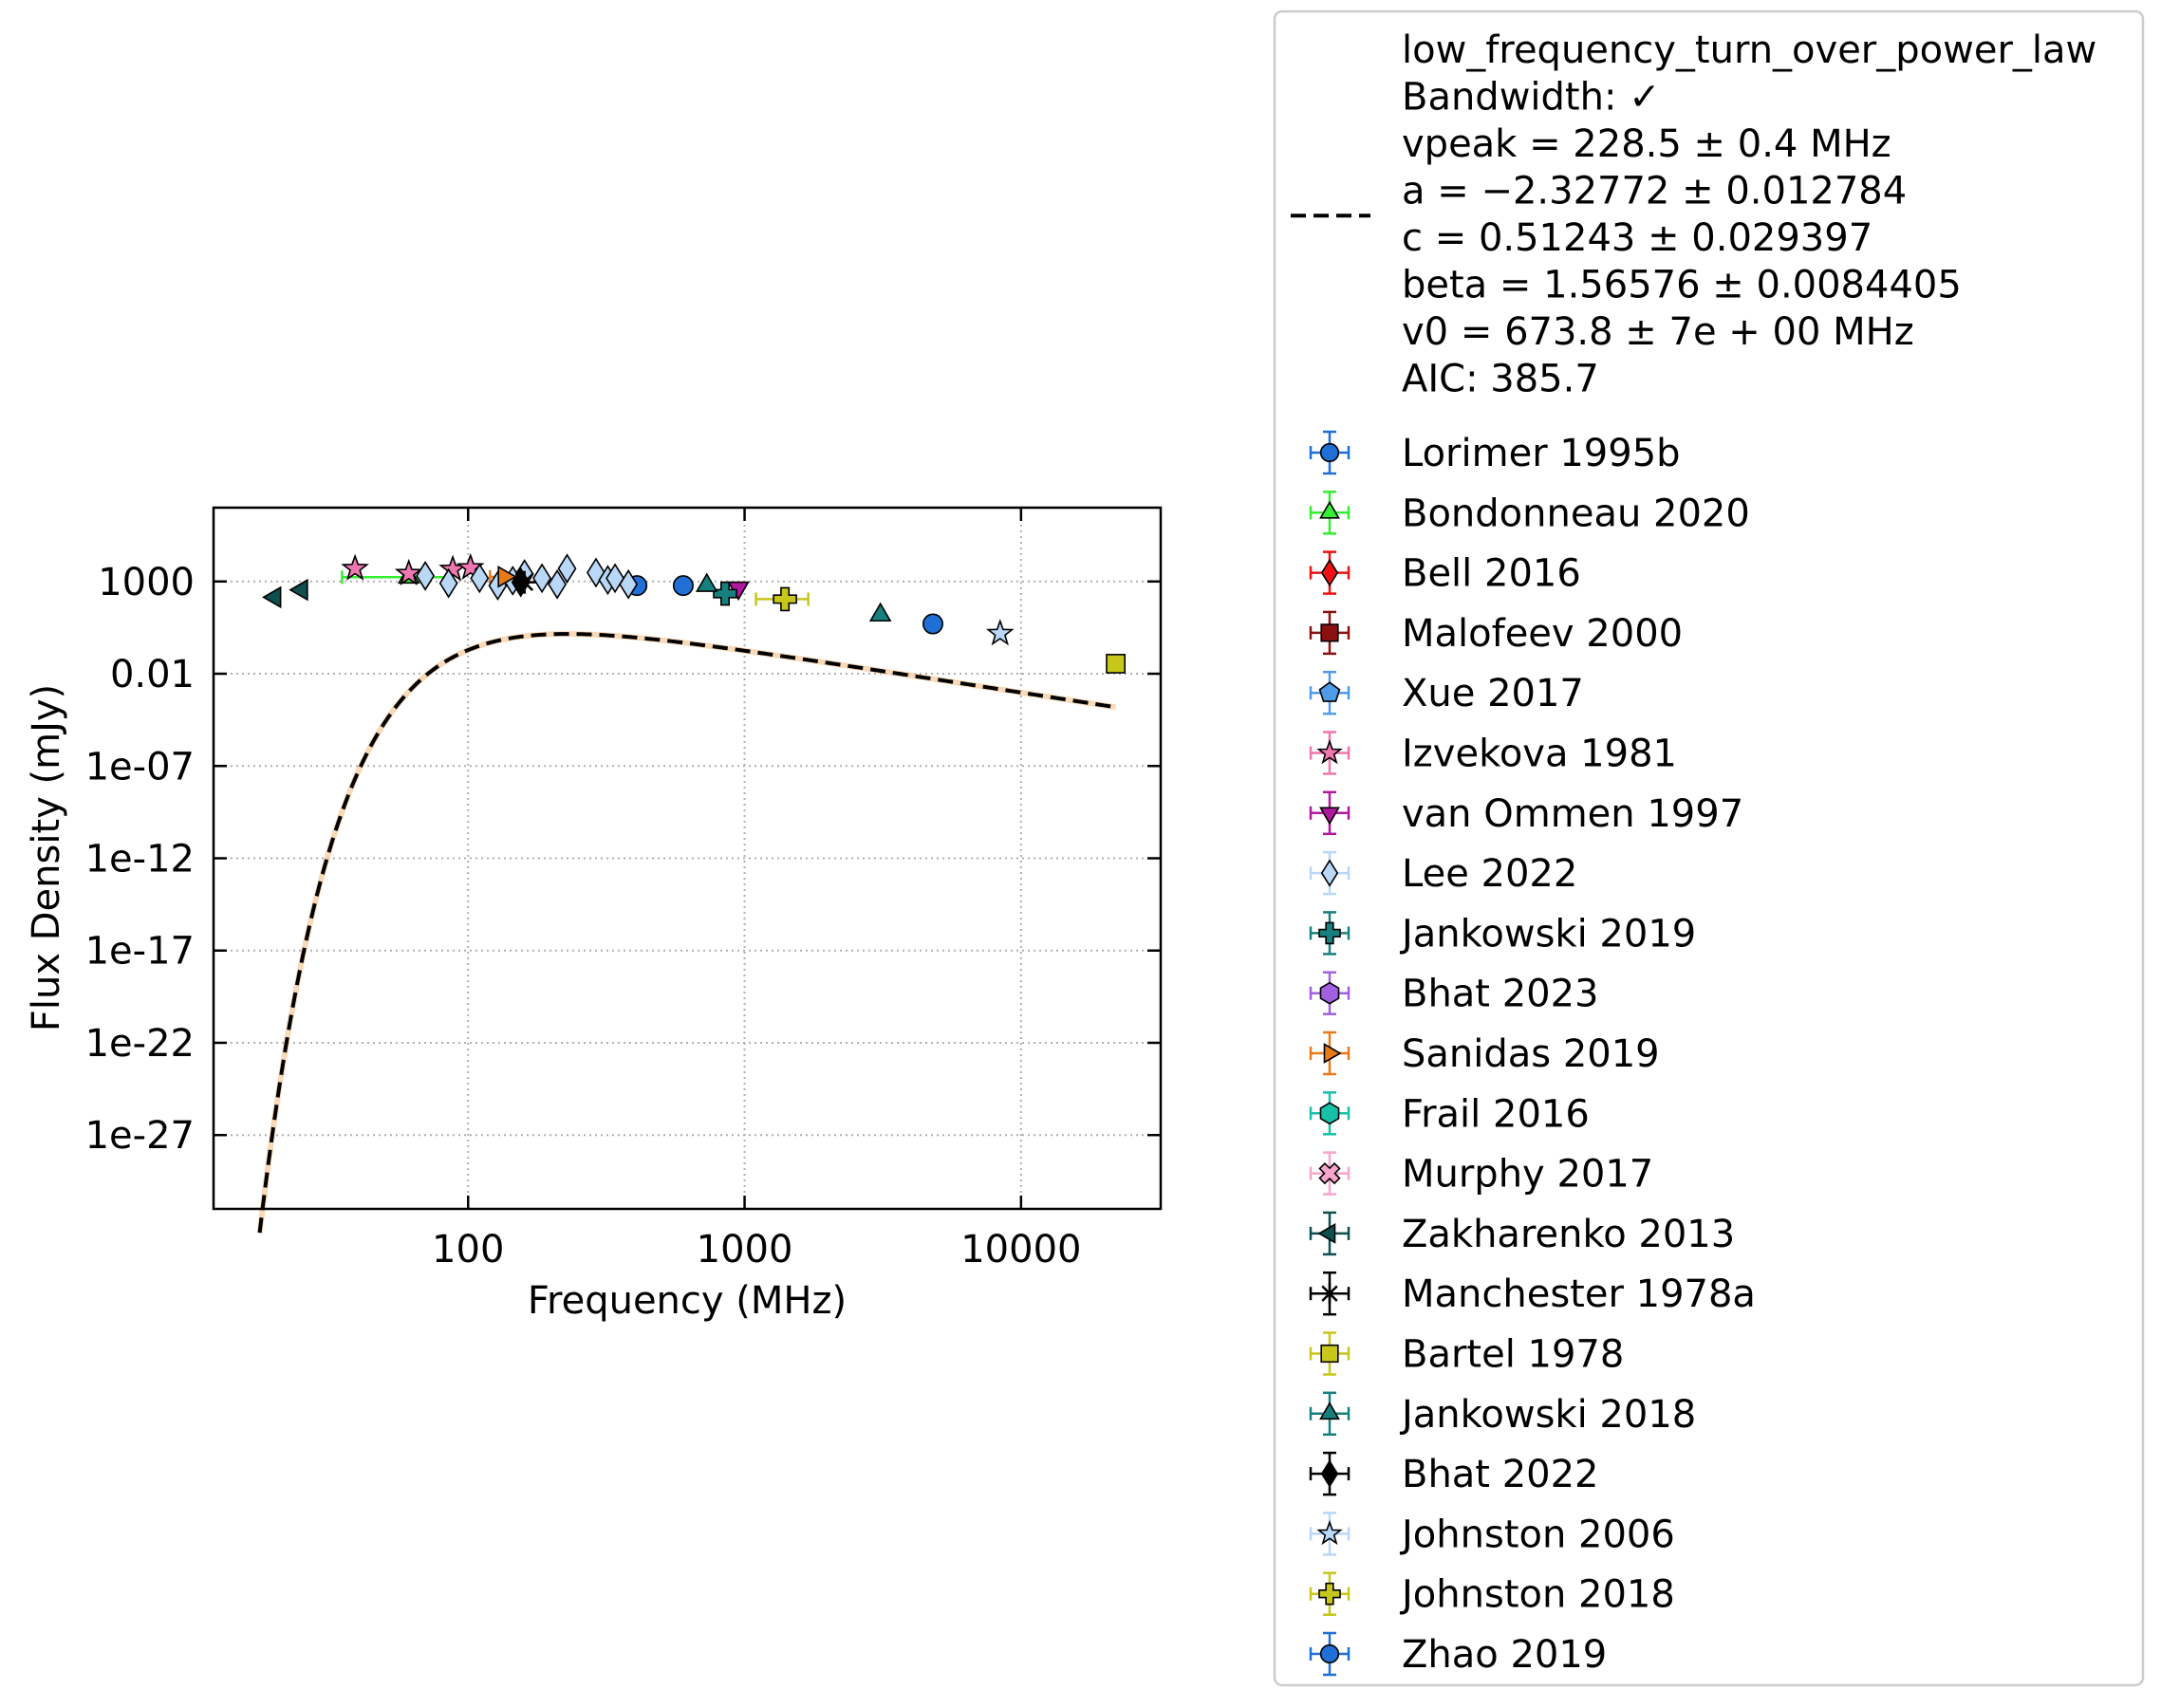 This screenshot has width=2161, height=1708. Describe the element at coordinates (468, 1250) in the screenshot. I see `x-tick-label: 100` at that location.